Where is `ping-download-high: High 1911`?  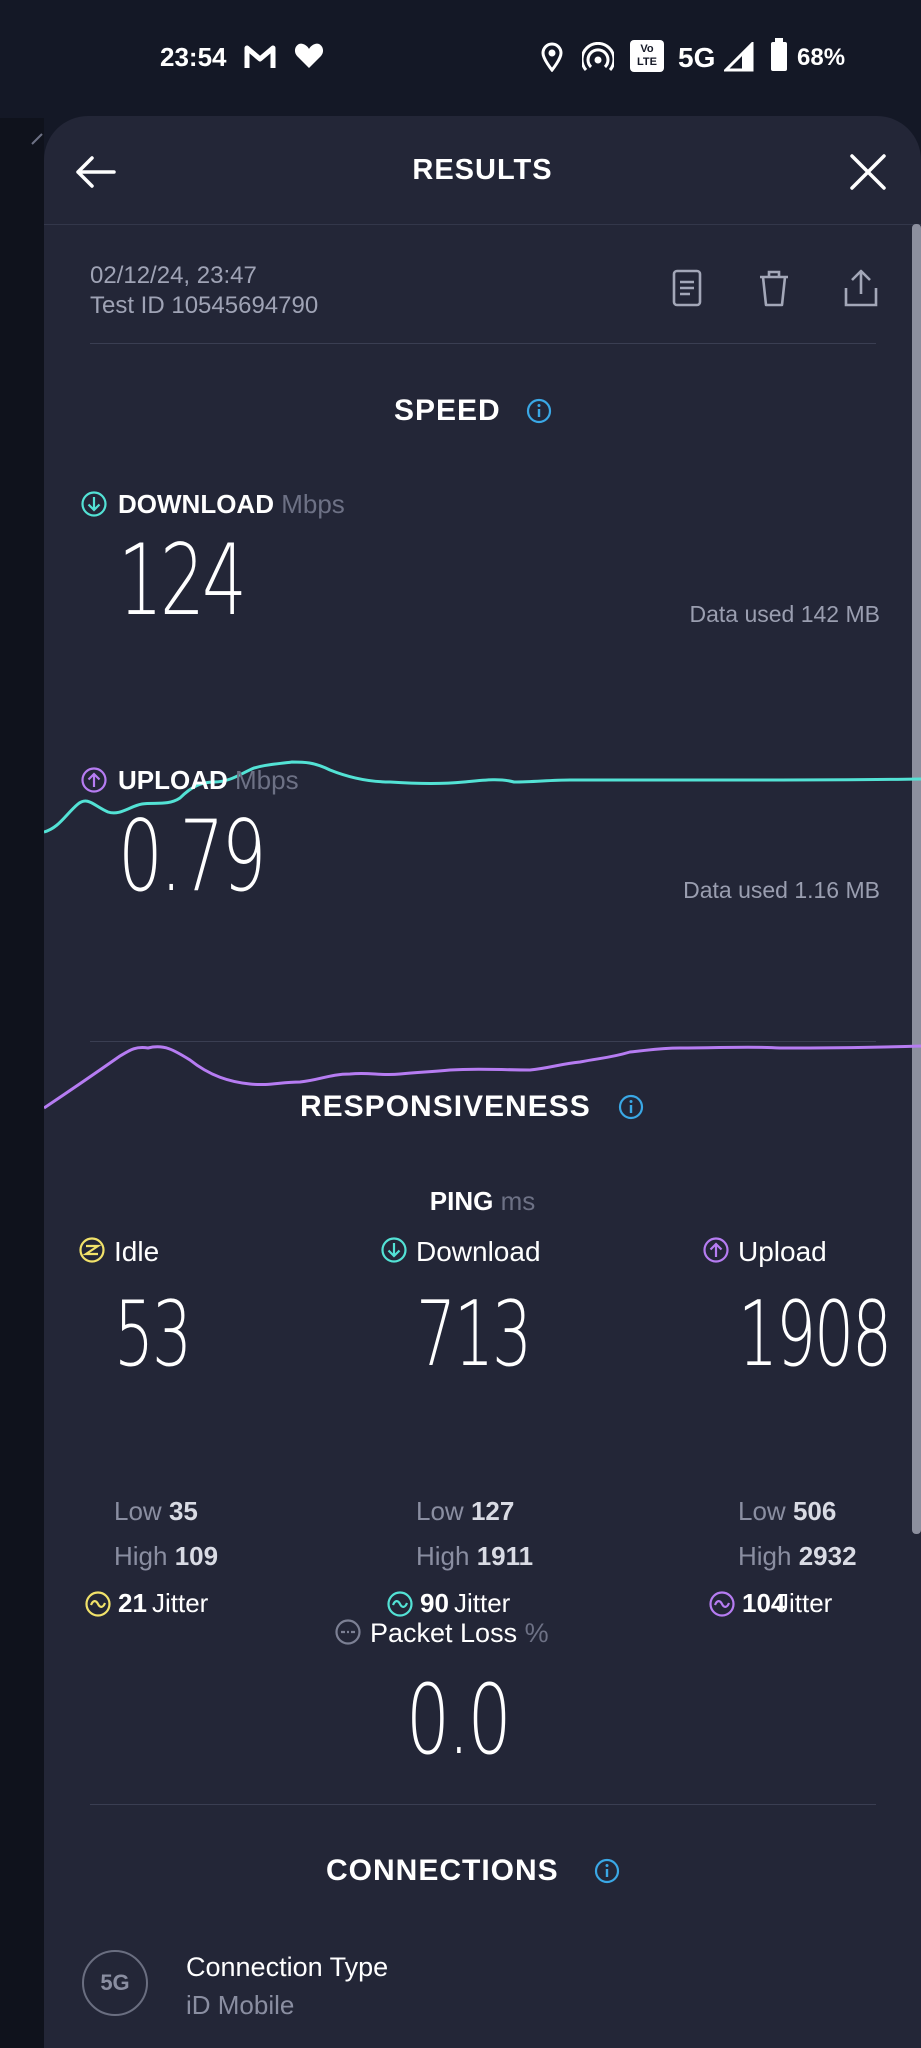
ping-download-high: High 1911 is located at coordinates (475, 1556).